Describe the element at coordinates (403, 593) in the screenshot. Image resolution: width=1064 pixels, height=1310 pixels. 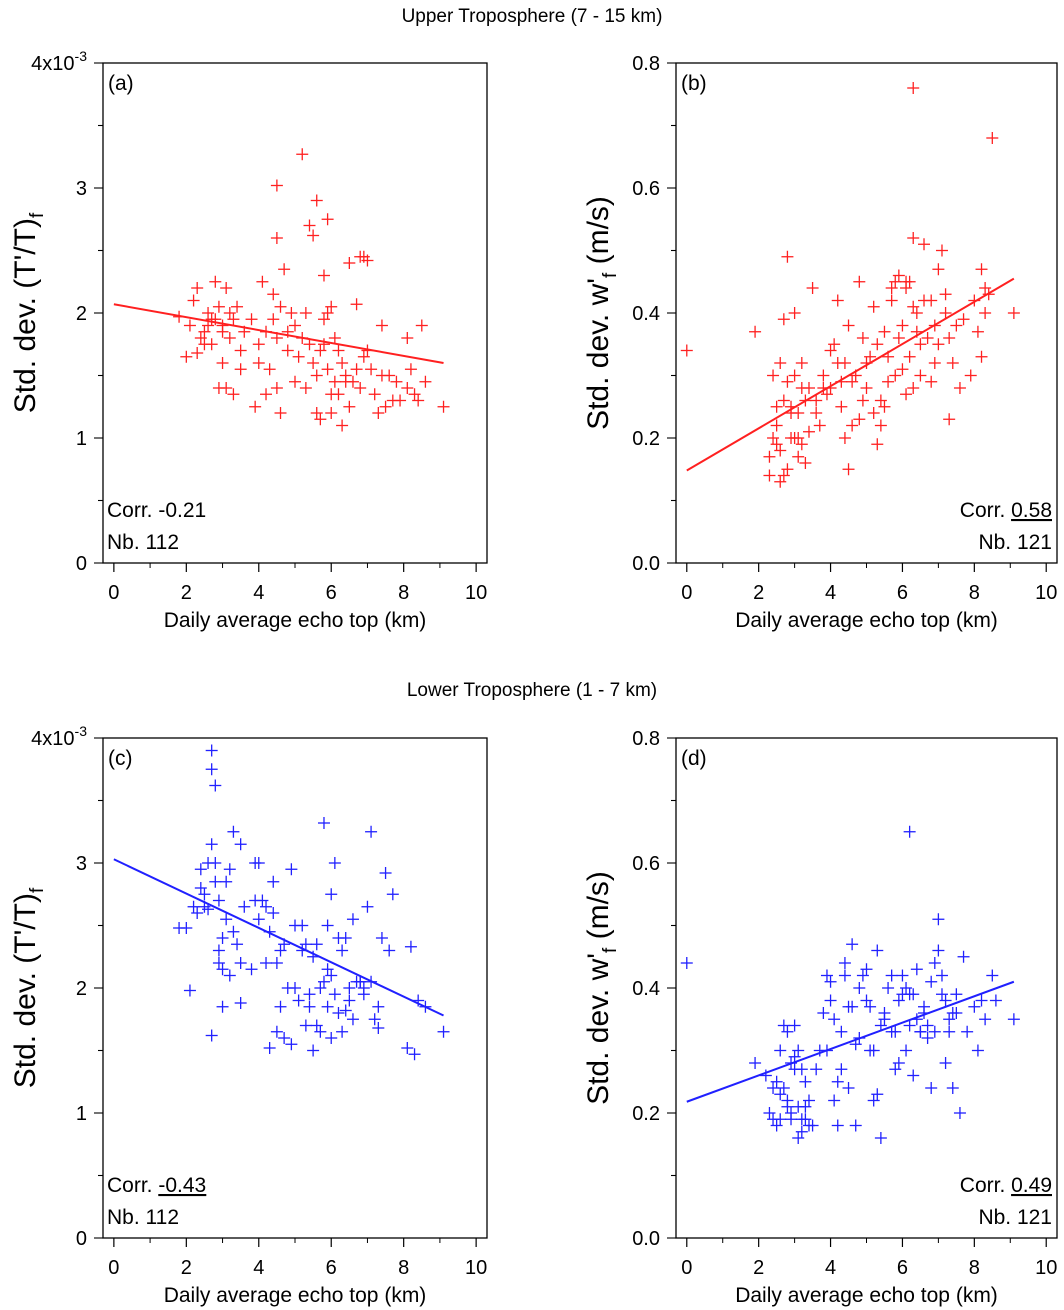
I see `x-tick-label: 8` at that location.